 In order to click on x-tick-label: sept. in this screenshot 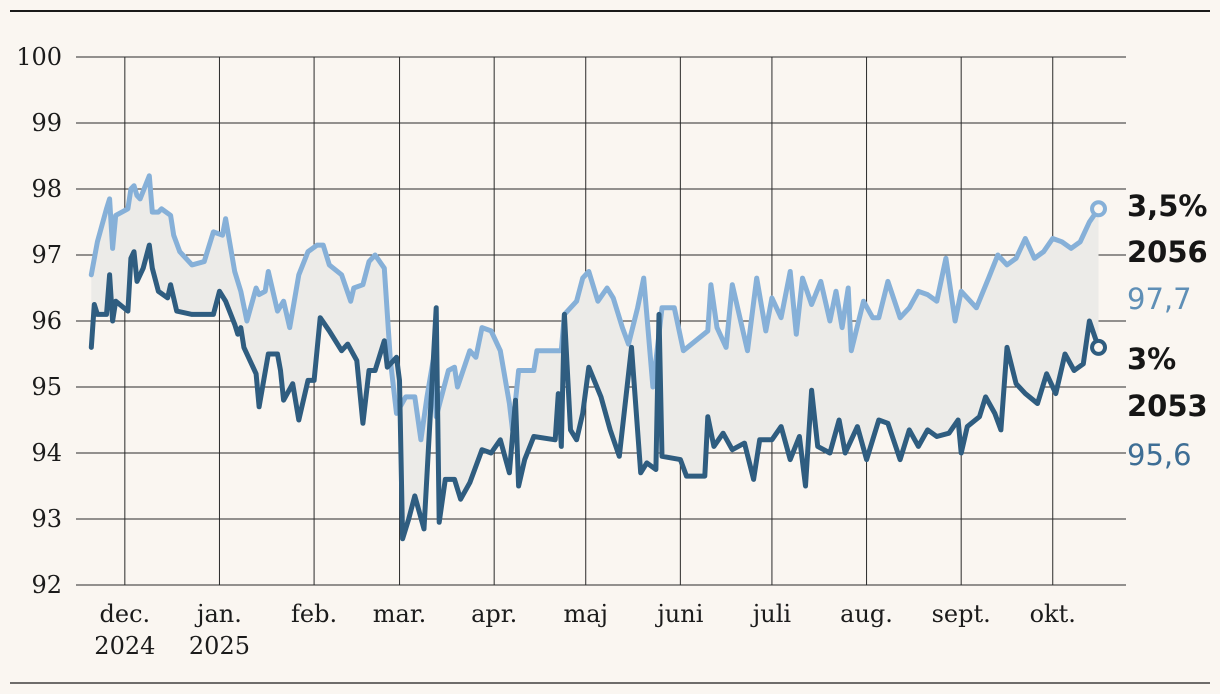, I will do `click(961, 614)`.